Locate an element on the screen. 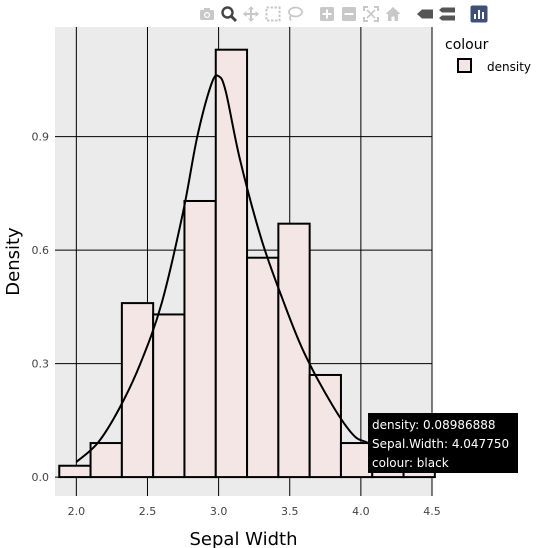 The width and height of the screenshot is (548, 548). y-axis-ticks: 0.0 0.3 0.6 0.9 is located at coordinates (41, 307).